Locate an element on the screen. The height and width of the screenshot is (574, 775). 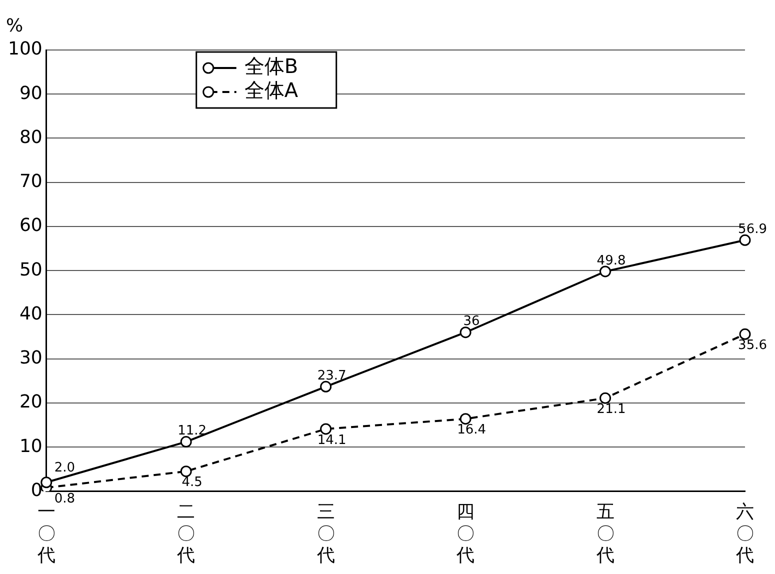
y-tick-label: 20 is located at coordinates (30, 402).